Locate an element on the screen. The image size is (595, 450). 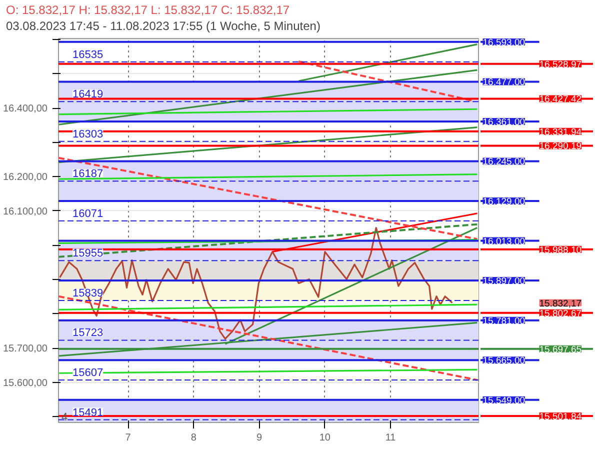
annotation: 4 is located at coordinates (65, 418).